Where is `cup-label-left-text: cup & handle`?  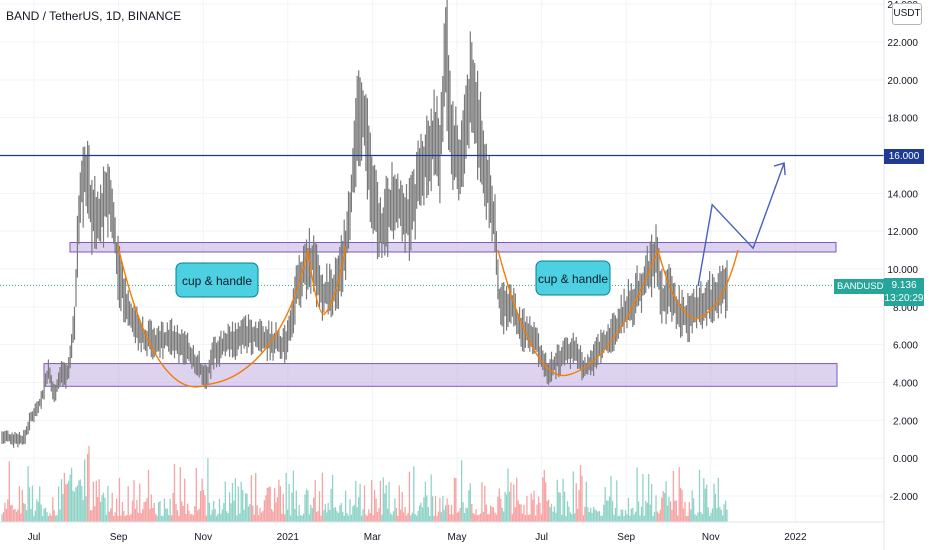 cup-label-left-text: cup & handle is located at coordinates (217, 281).